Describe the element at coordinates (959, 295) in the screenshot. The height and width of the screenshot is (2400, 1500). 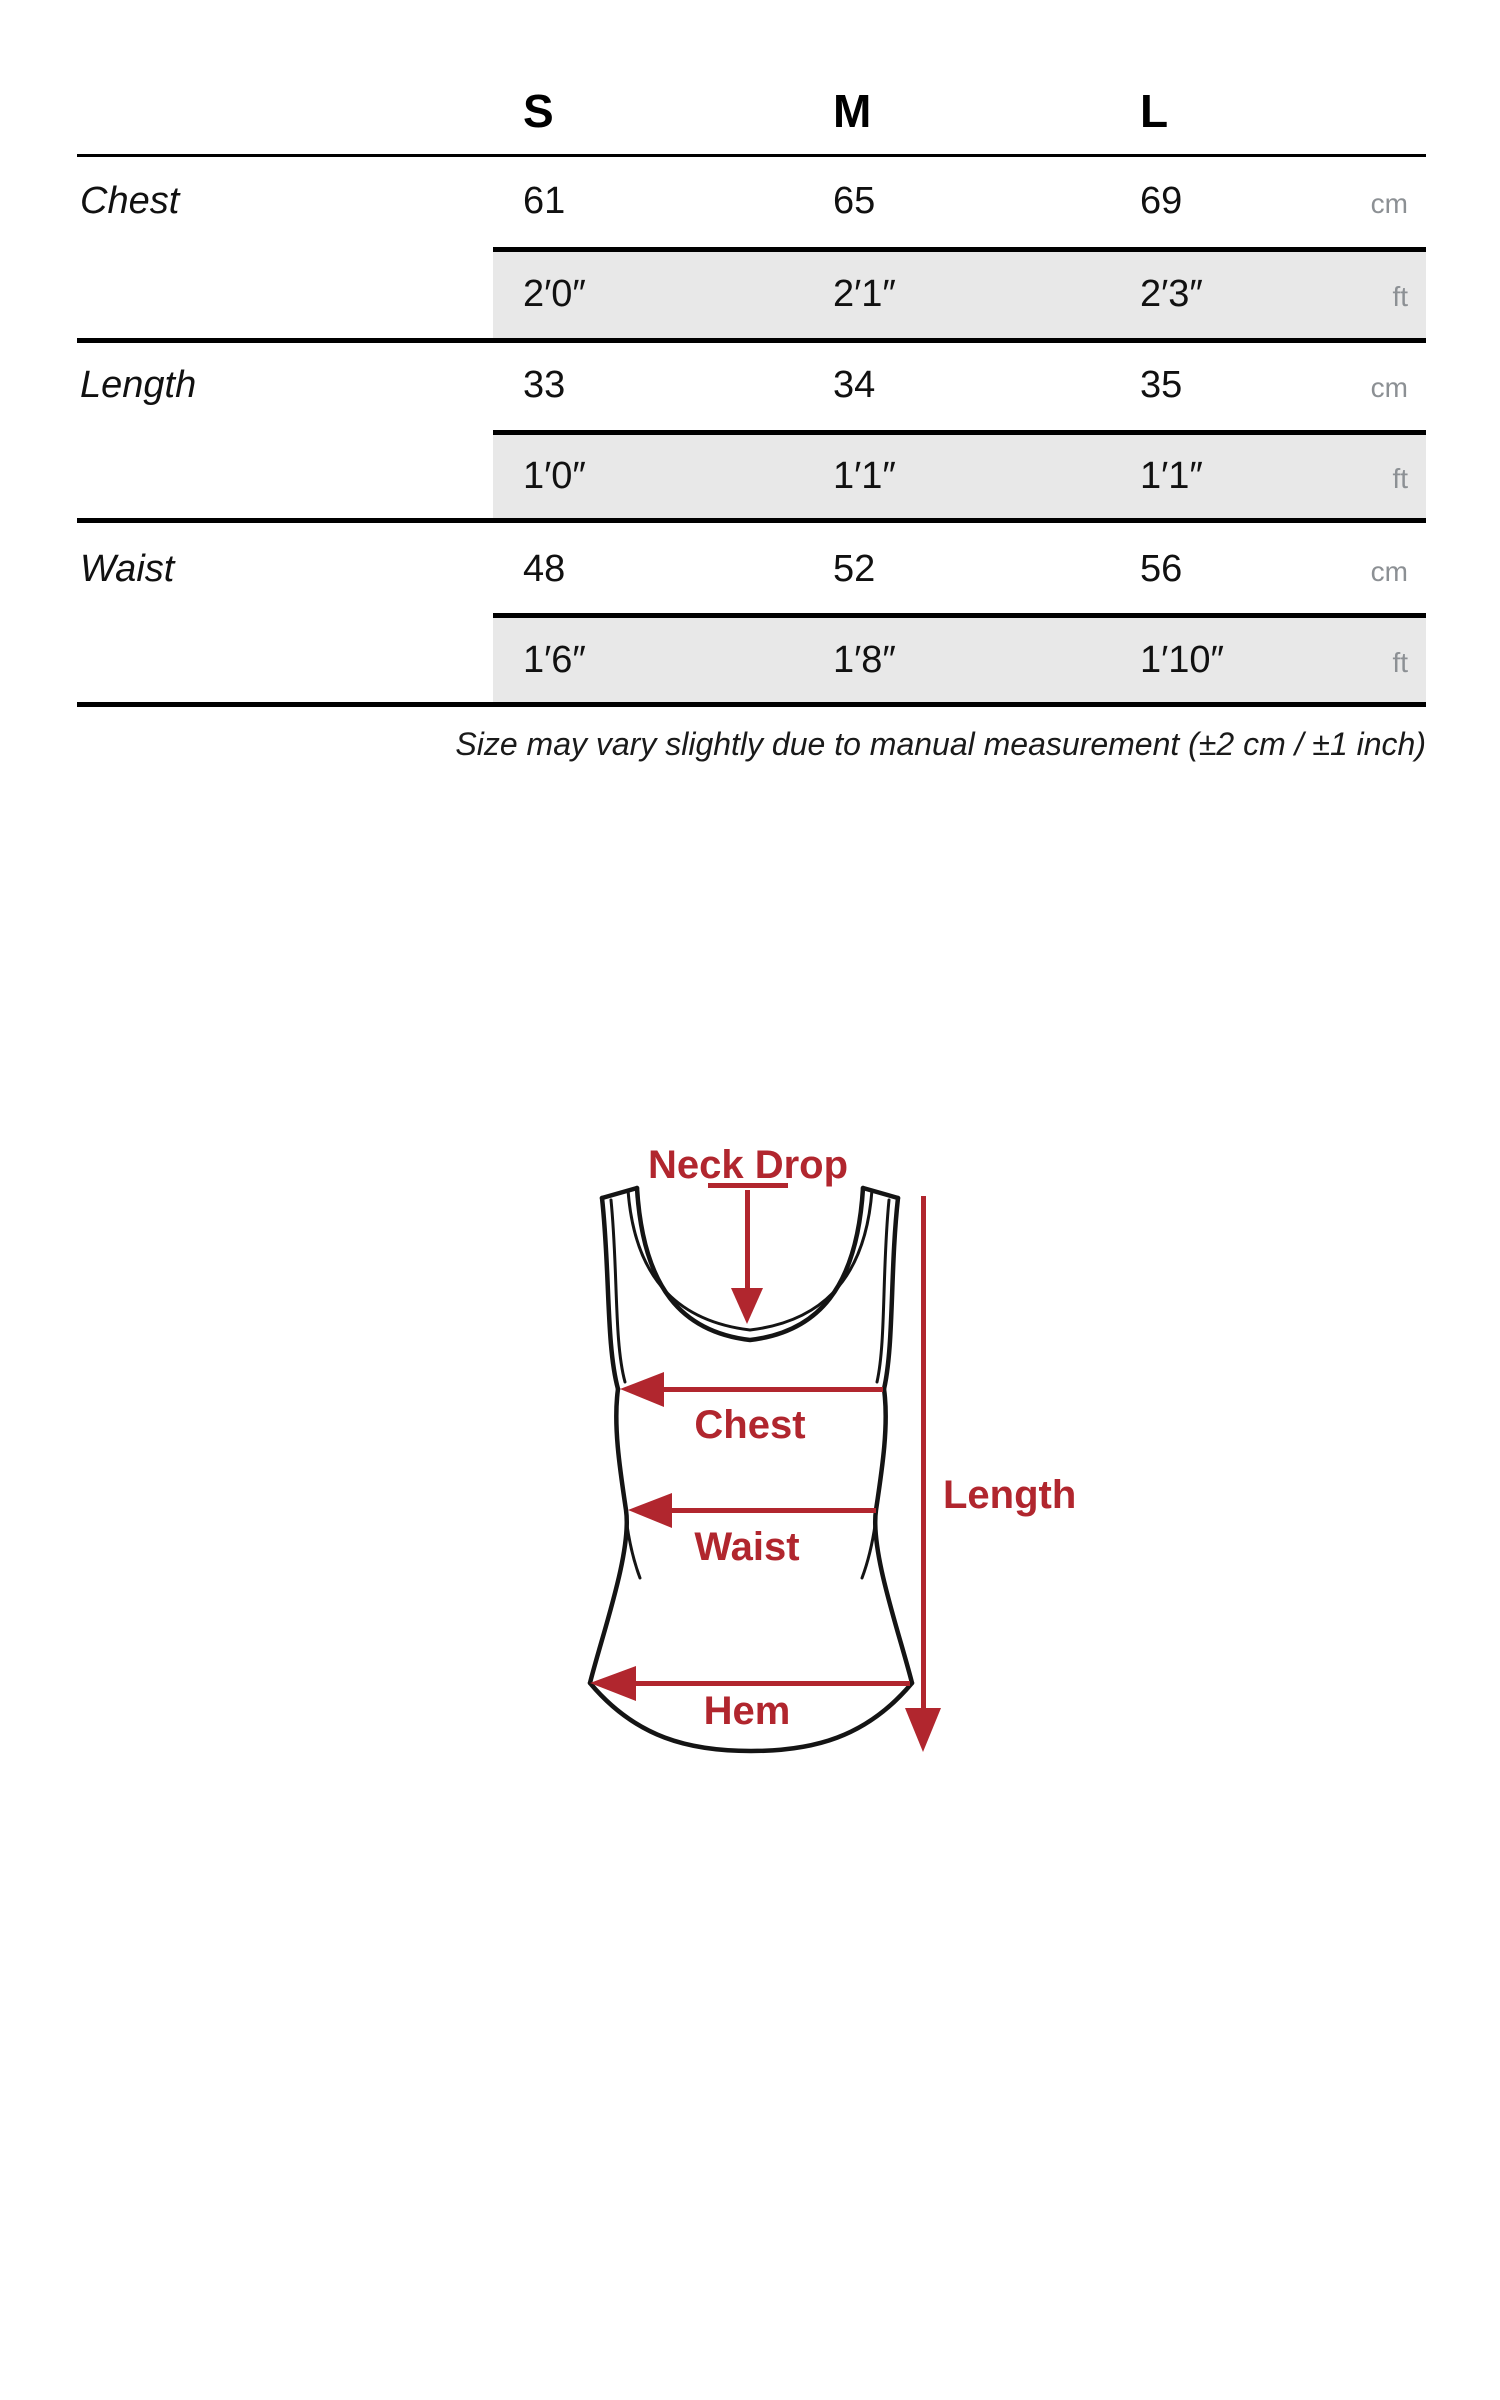
I see `ft-row-band-chest` at that location.